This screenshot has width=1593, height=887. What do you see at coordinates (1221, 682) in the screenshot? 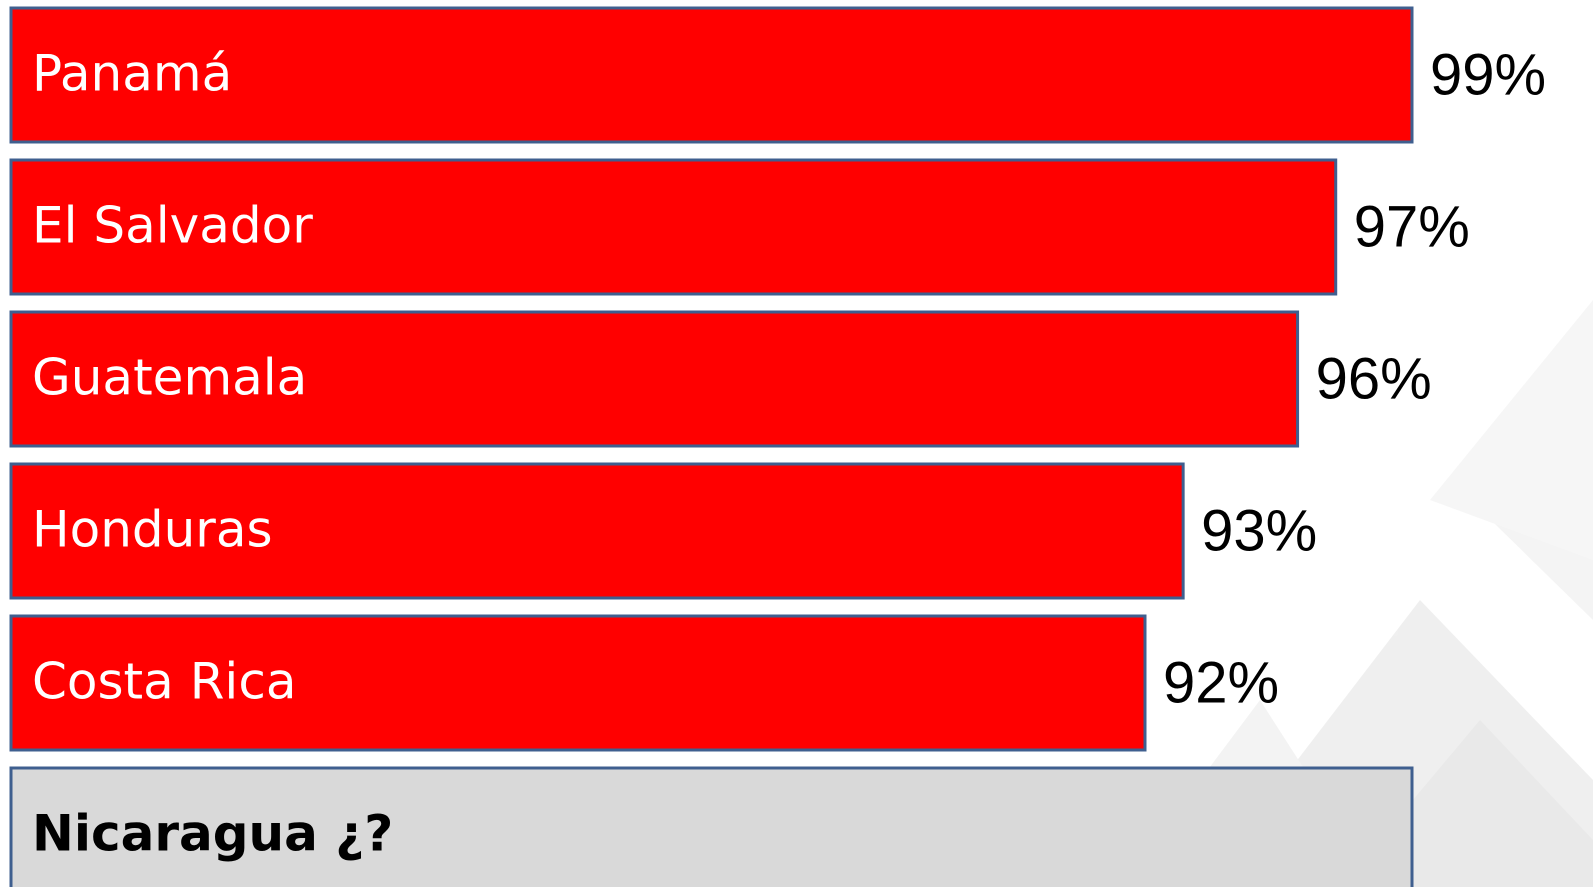
I see `value-label: 92%` at bounding box center [1221, 682].